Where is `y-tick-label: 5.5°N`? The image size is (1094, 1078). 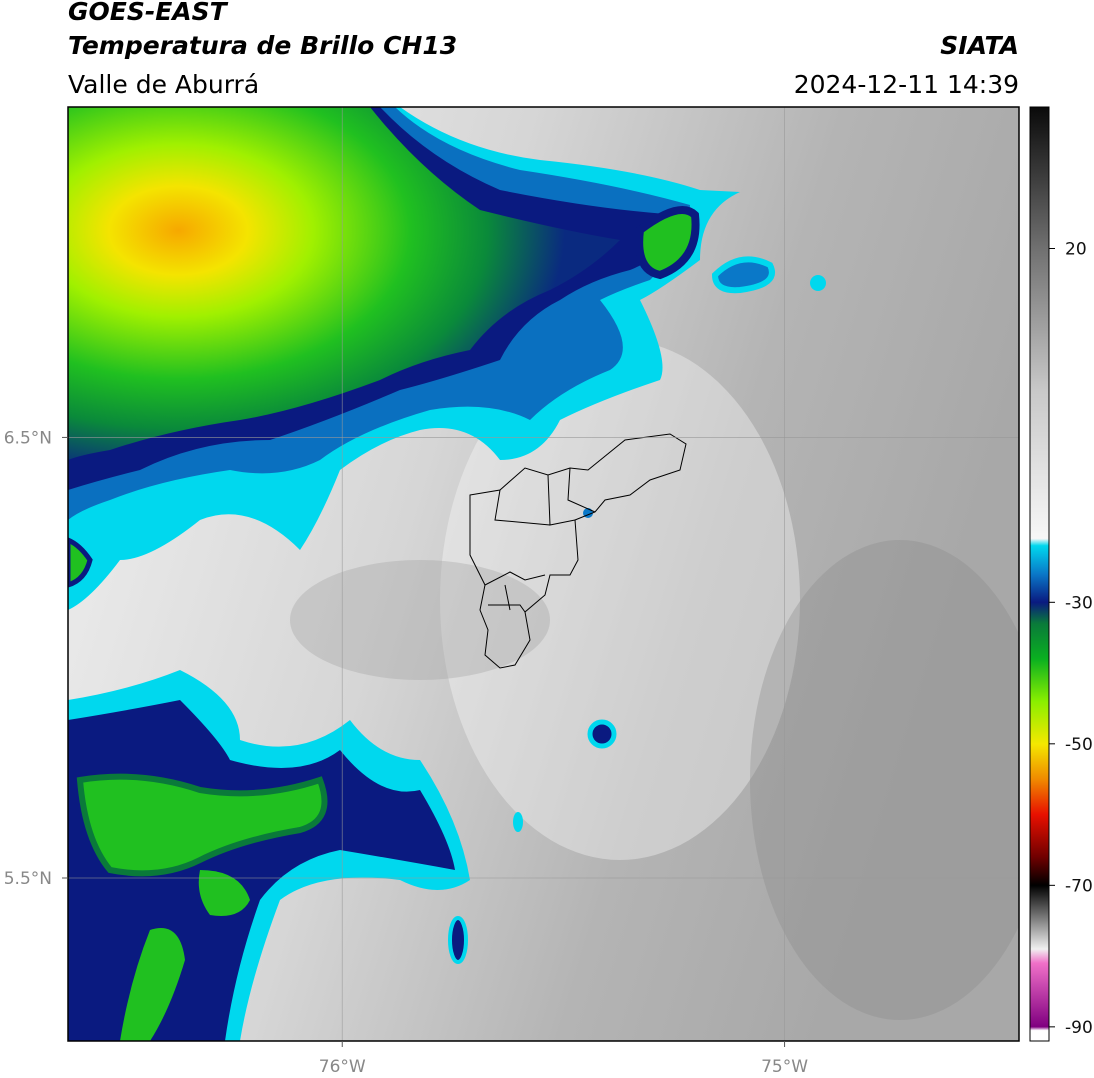 y-tick-label: 5.5°N is located at coordinates (28, 879).